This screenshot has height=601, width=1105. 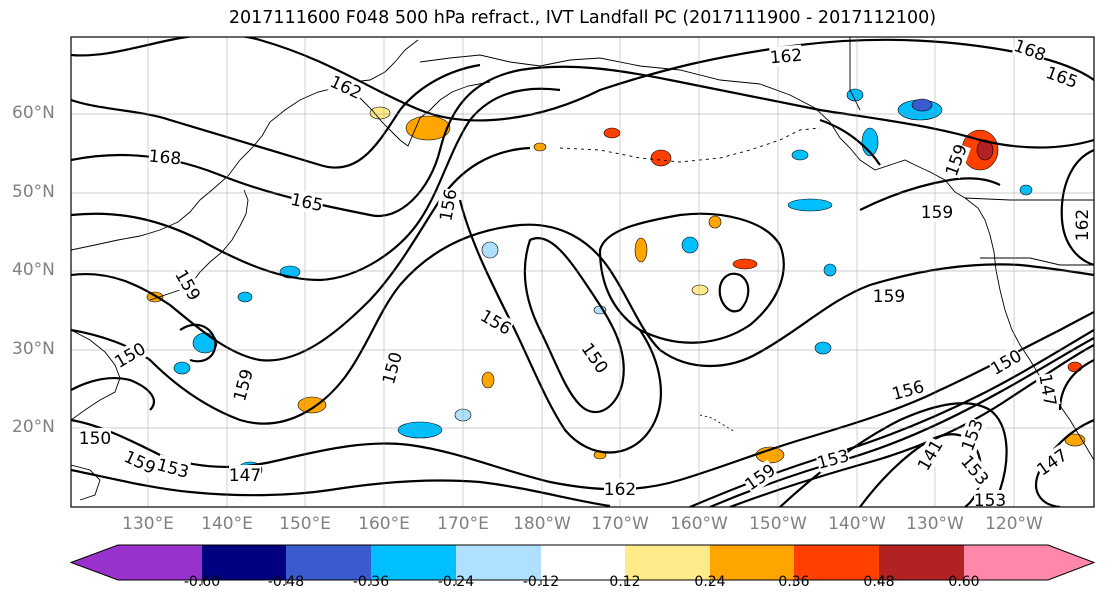 I want to click on latitude-label: 40°N, so click(x=33, y=270).